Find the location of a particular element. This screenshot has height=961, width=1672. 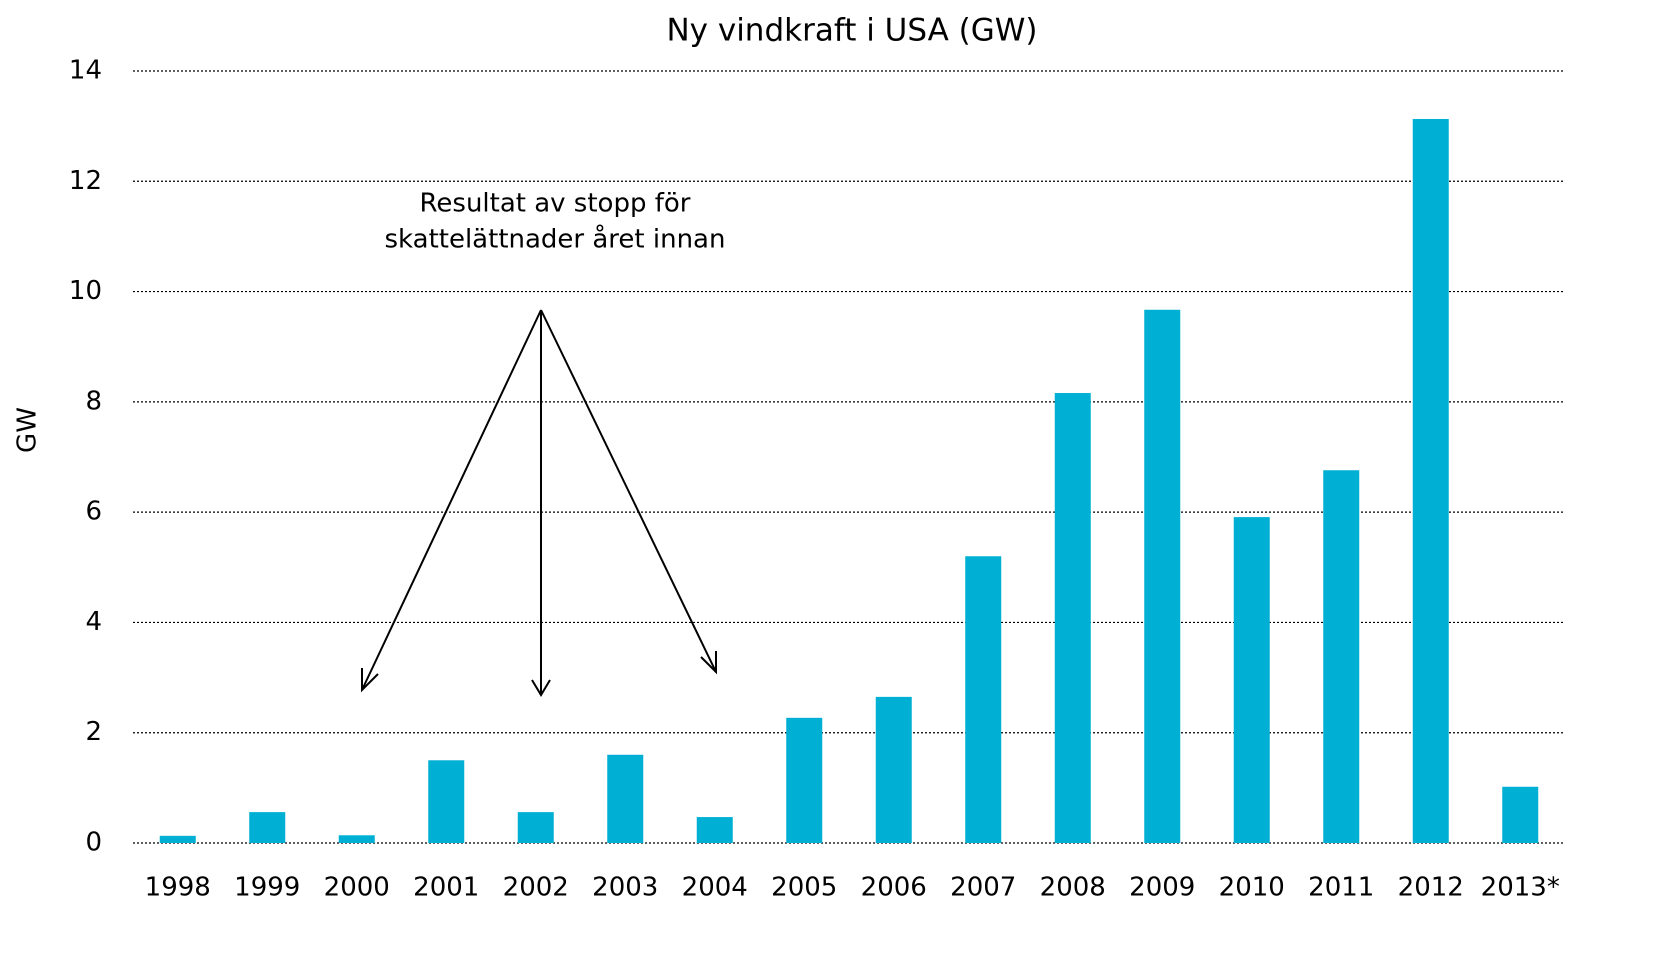

y-tick-label: 14 is located at coordinates (85, 71).